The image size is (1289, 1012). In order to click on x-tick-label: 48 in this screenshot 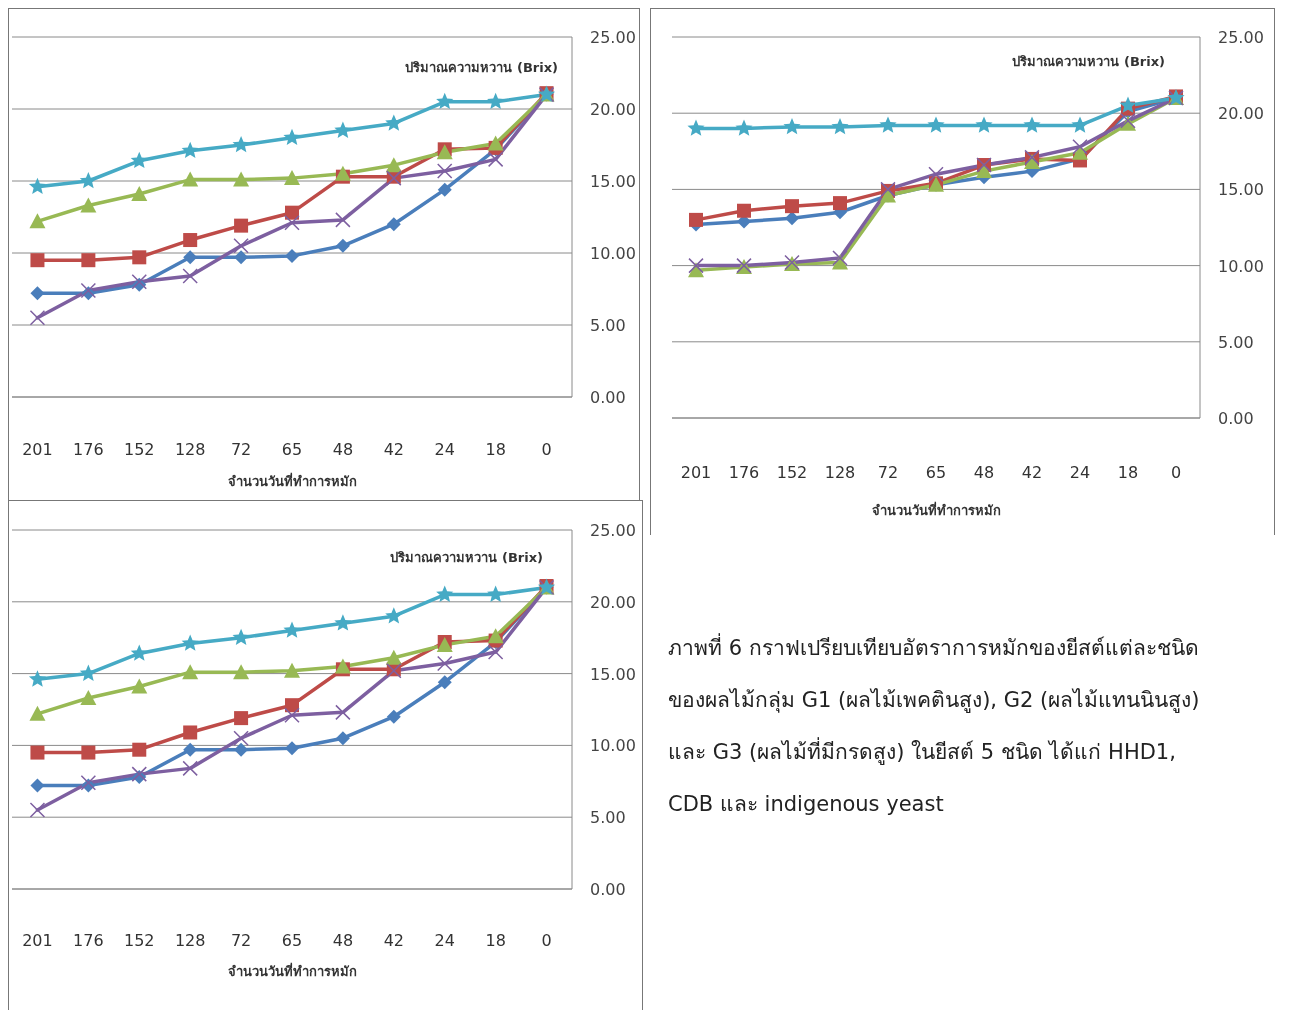, I will do `click(343, 940)`.